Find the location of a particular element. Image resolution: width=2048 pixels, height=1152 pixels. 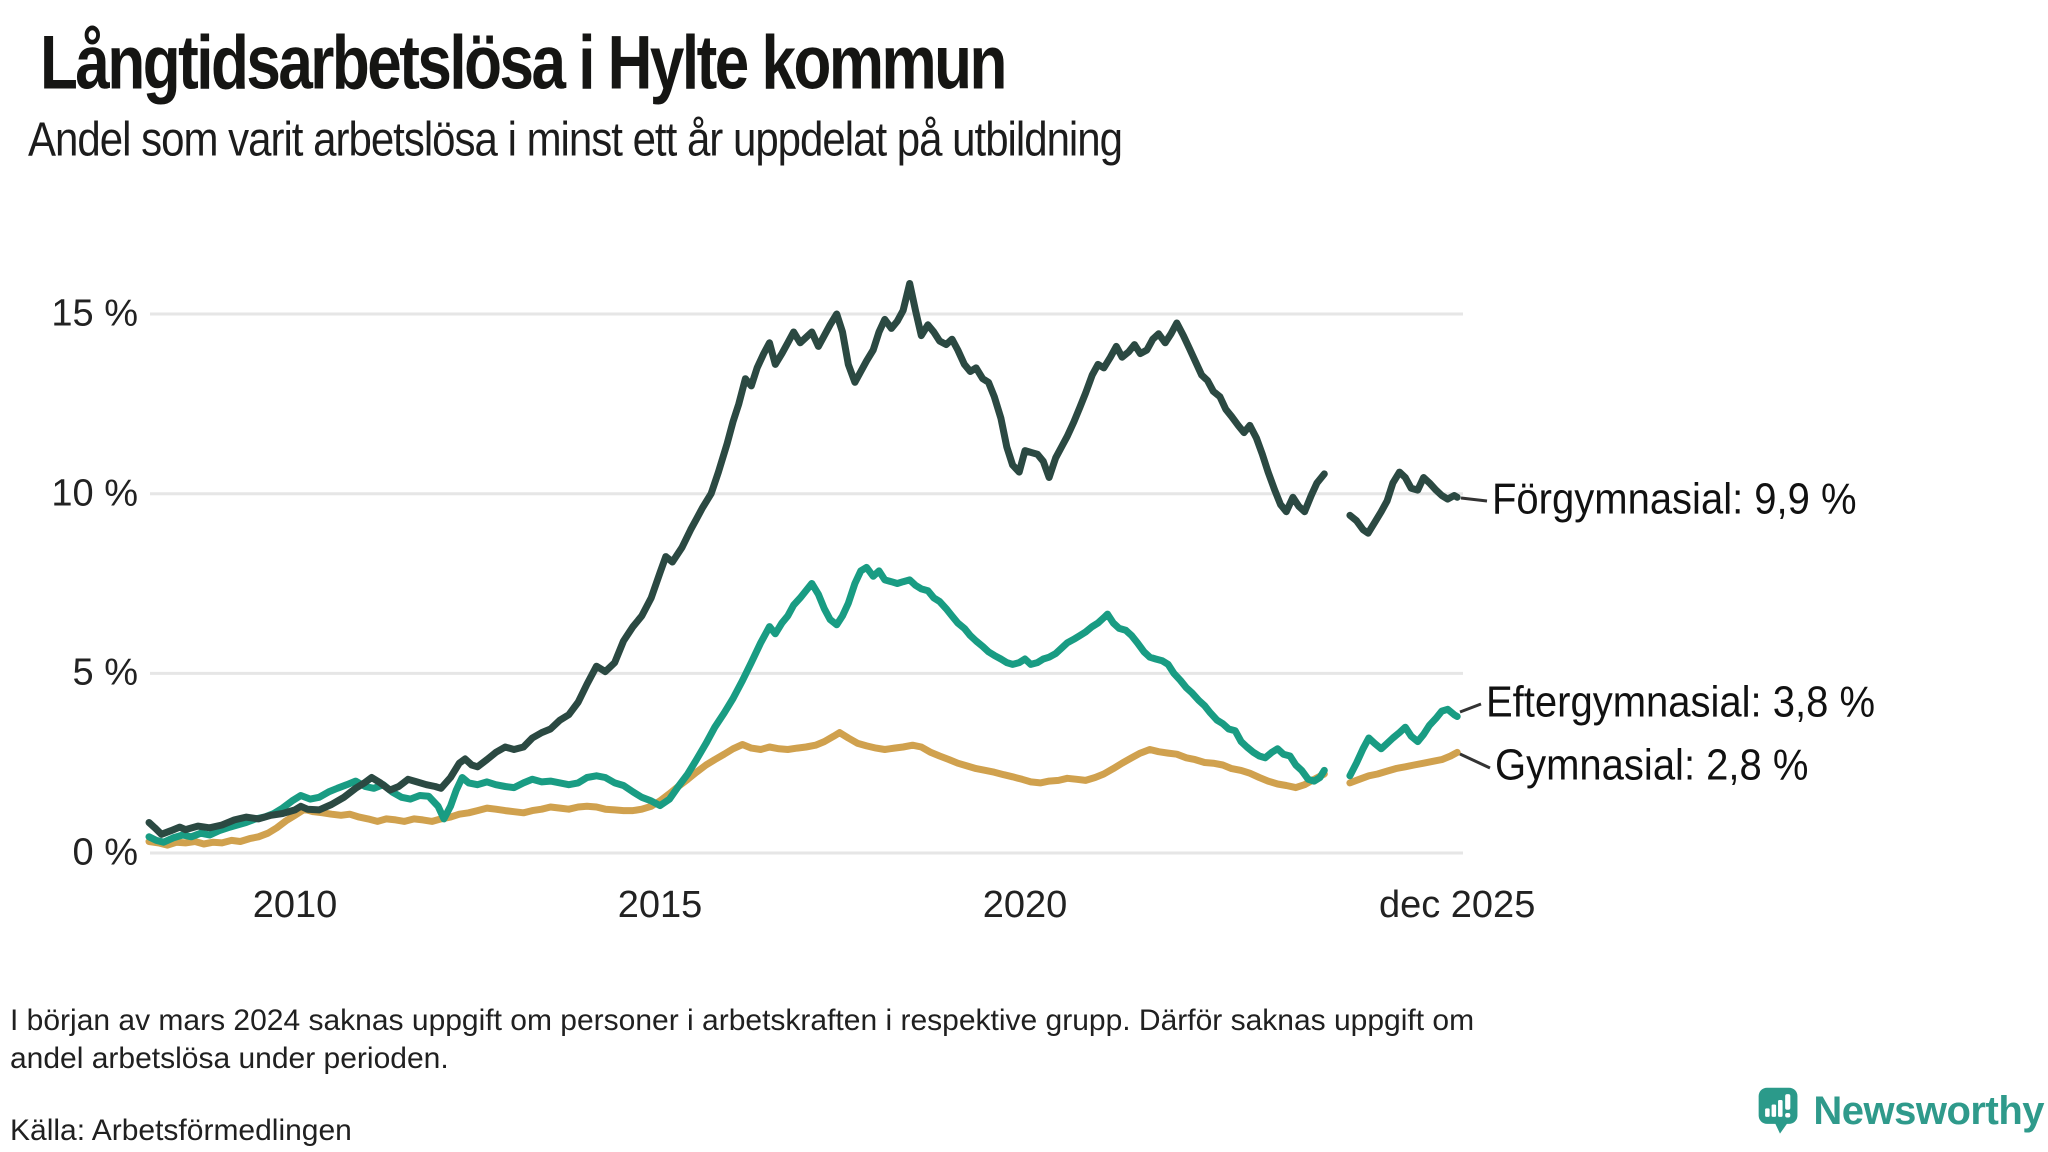

source-credit: Källa: Arbetsförmedlingen is located at coordinates (181, 1130).